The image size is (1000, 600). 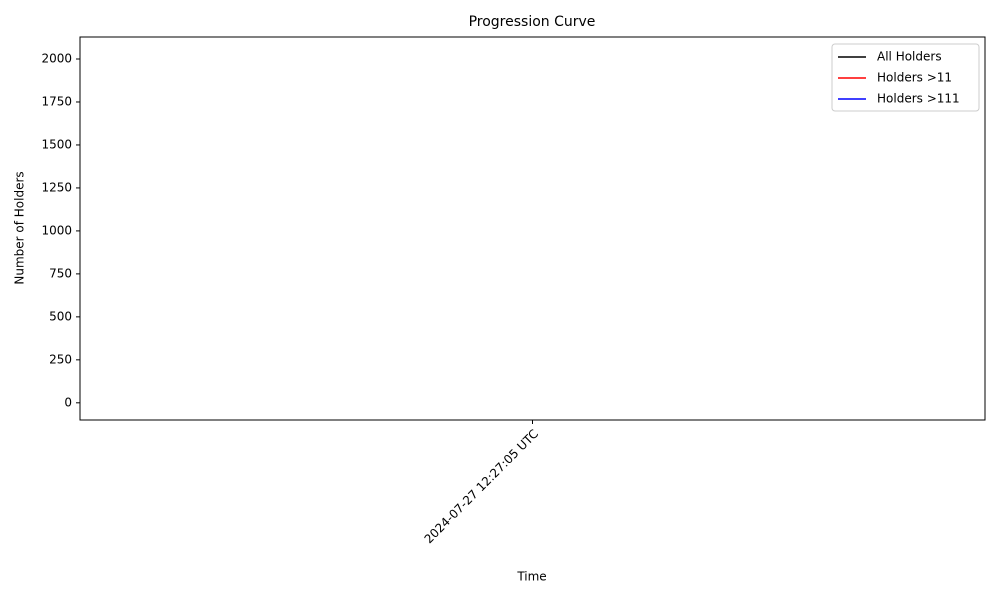 I want to click on y-tick-label: 1750, so click(x=56, y=101).